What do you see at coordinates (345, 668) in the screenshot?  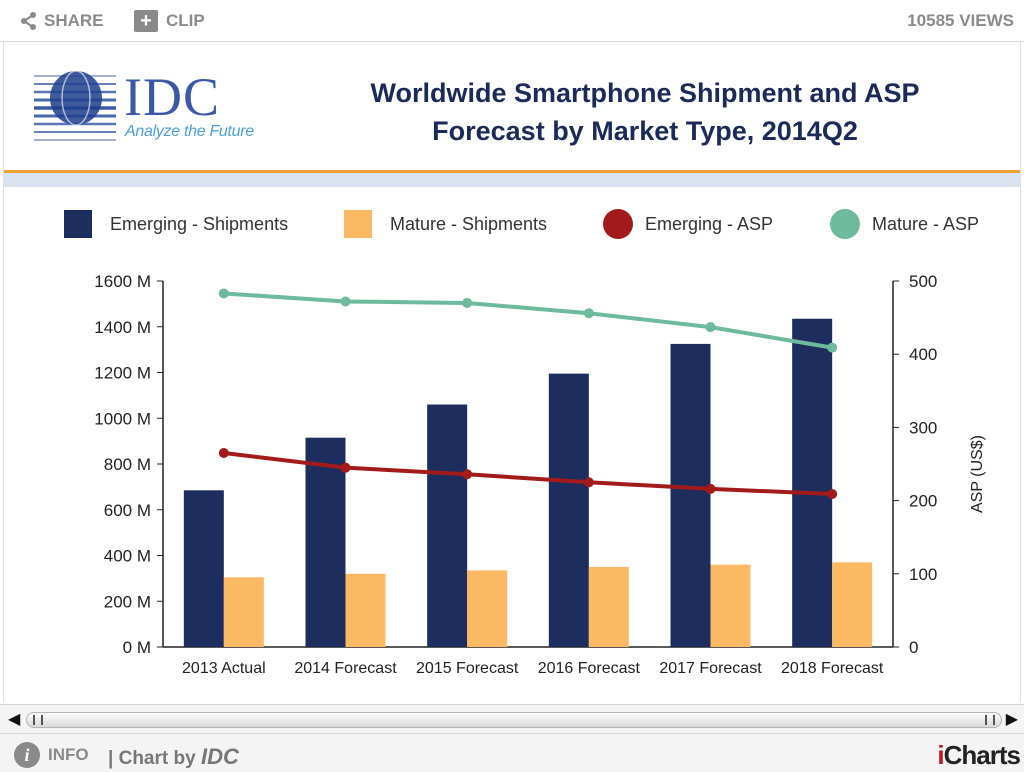 I see `category-label: 2014 Forecast` at bounding box center [345, 668].